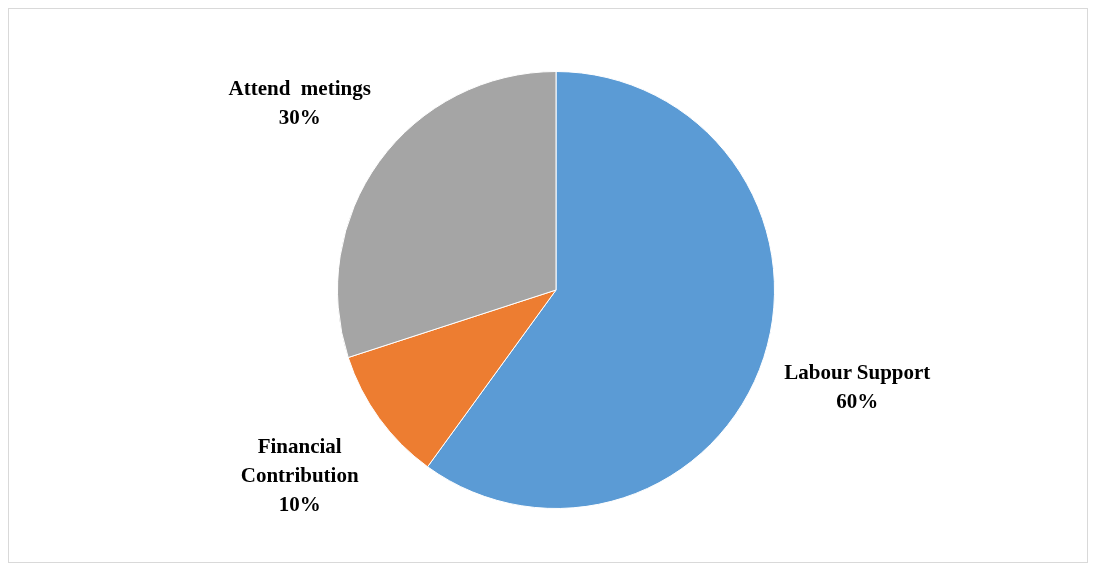 The height and width of the screenshot is (571, 1096). What do you see at coordinates (857, 400) in the screenshot?
I see `data-label: 60%` at bounding box center [857, 400].